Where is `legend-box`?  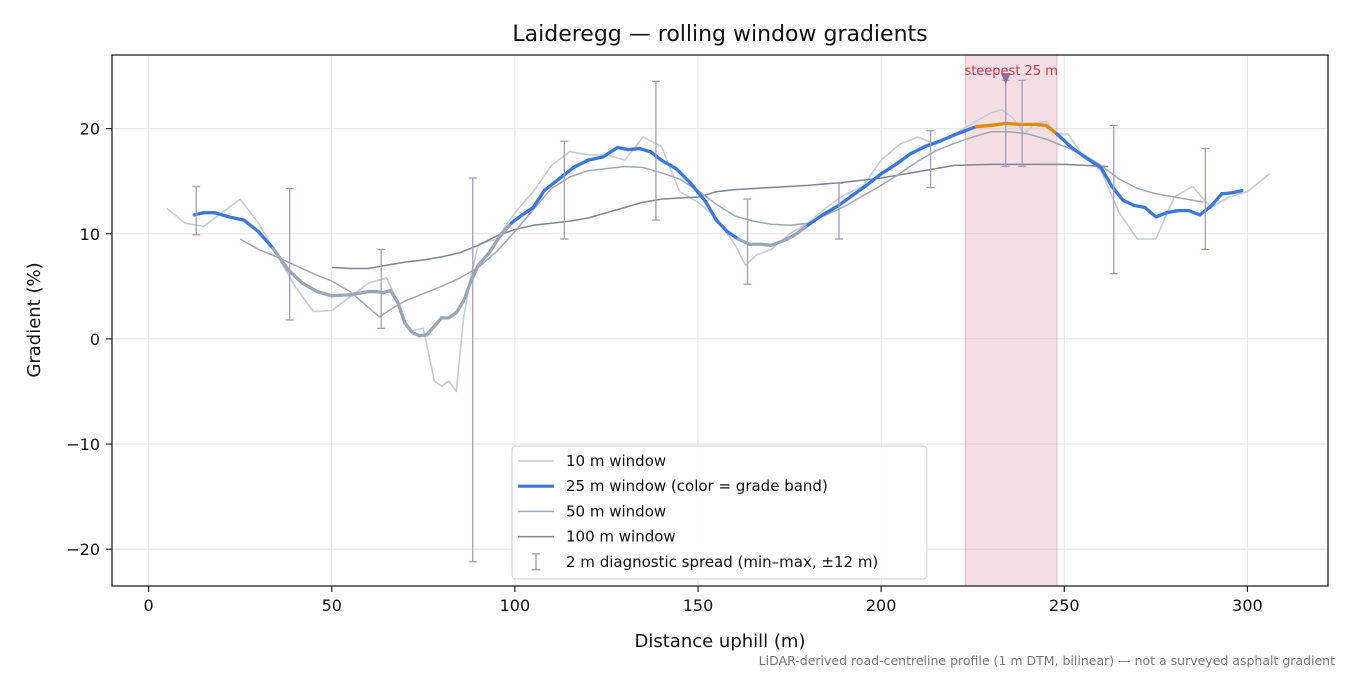 legend-box is located at coordinates (719, 512).